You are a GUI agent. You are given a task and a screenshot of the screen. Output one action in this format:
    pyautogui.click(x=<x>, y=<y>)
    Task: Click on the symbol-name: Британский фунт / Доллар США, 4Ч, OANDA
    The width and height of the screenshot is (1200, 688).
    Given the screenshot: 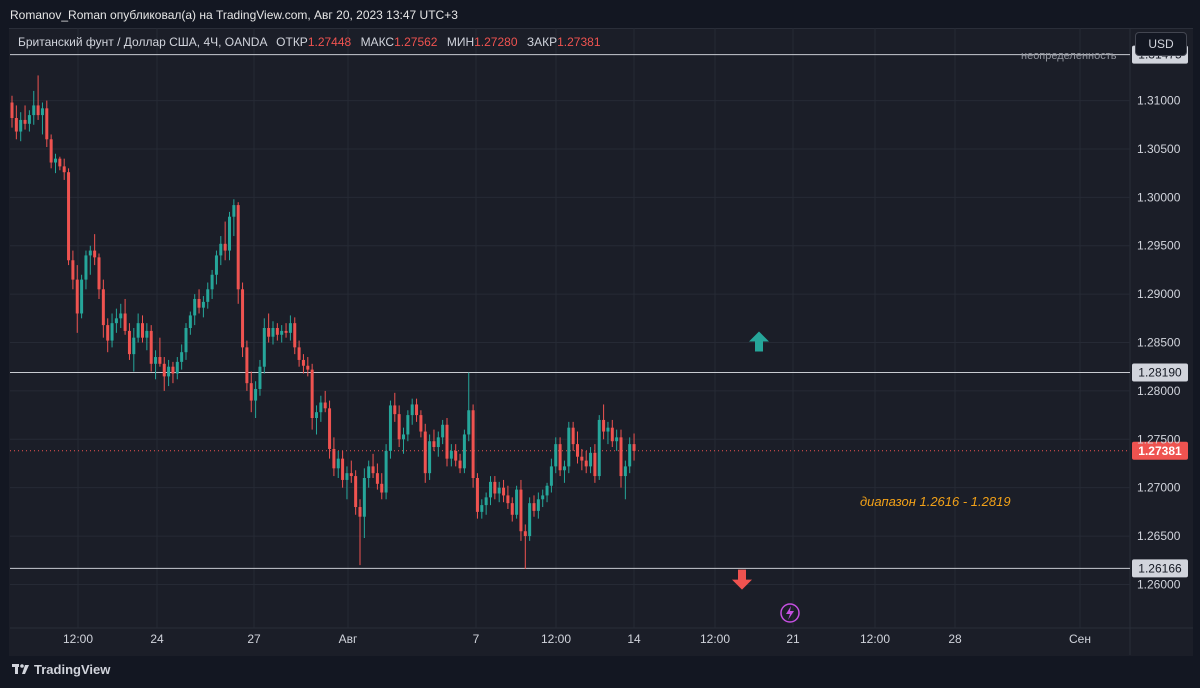 What is the action you would take?
    pyautogui.click(x=142, y=42)
    